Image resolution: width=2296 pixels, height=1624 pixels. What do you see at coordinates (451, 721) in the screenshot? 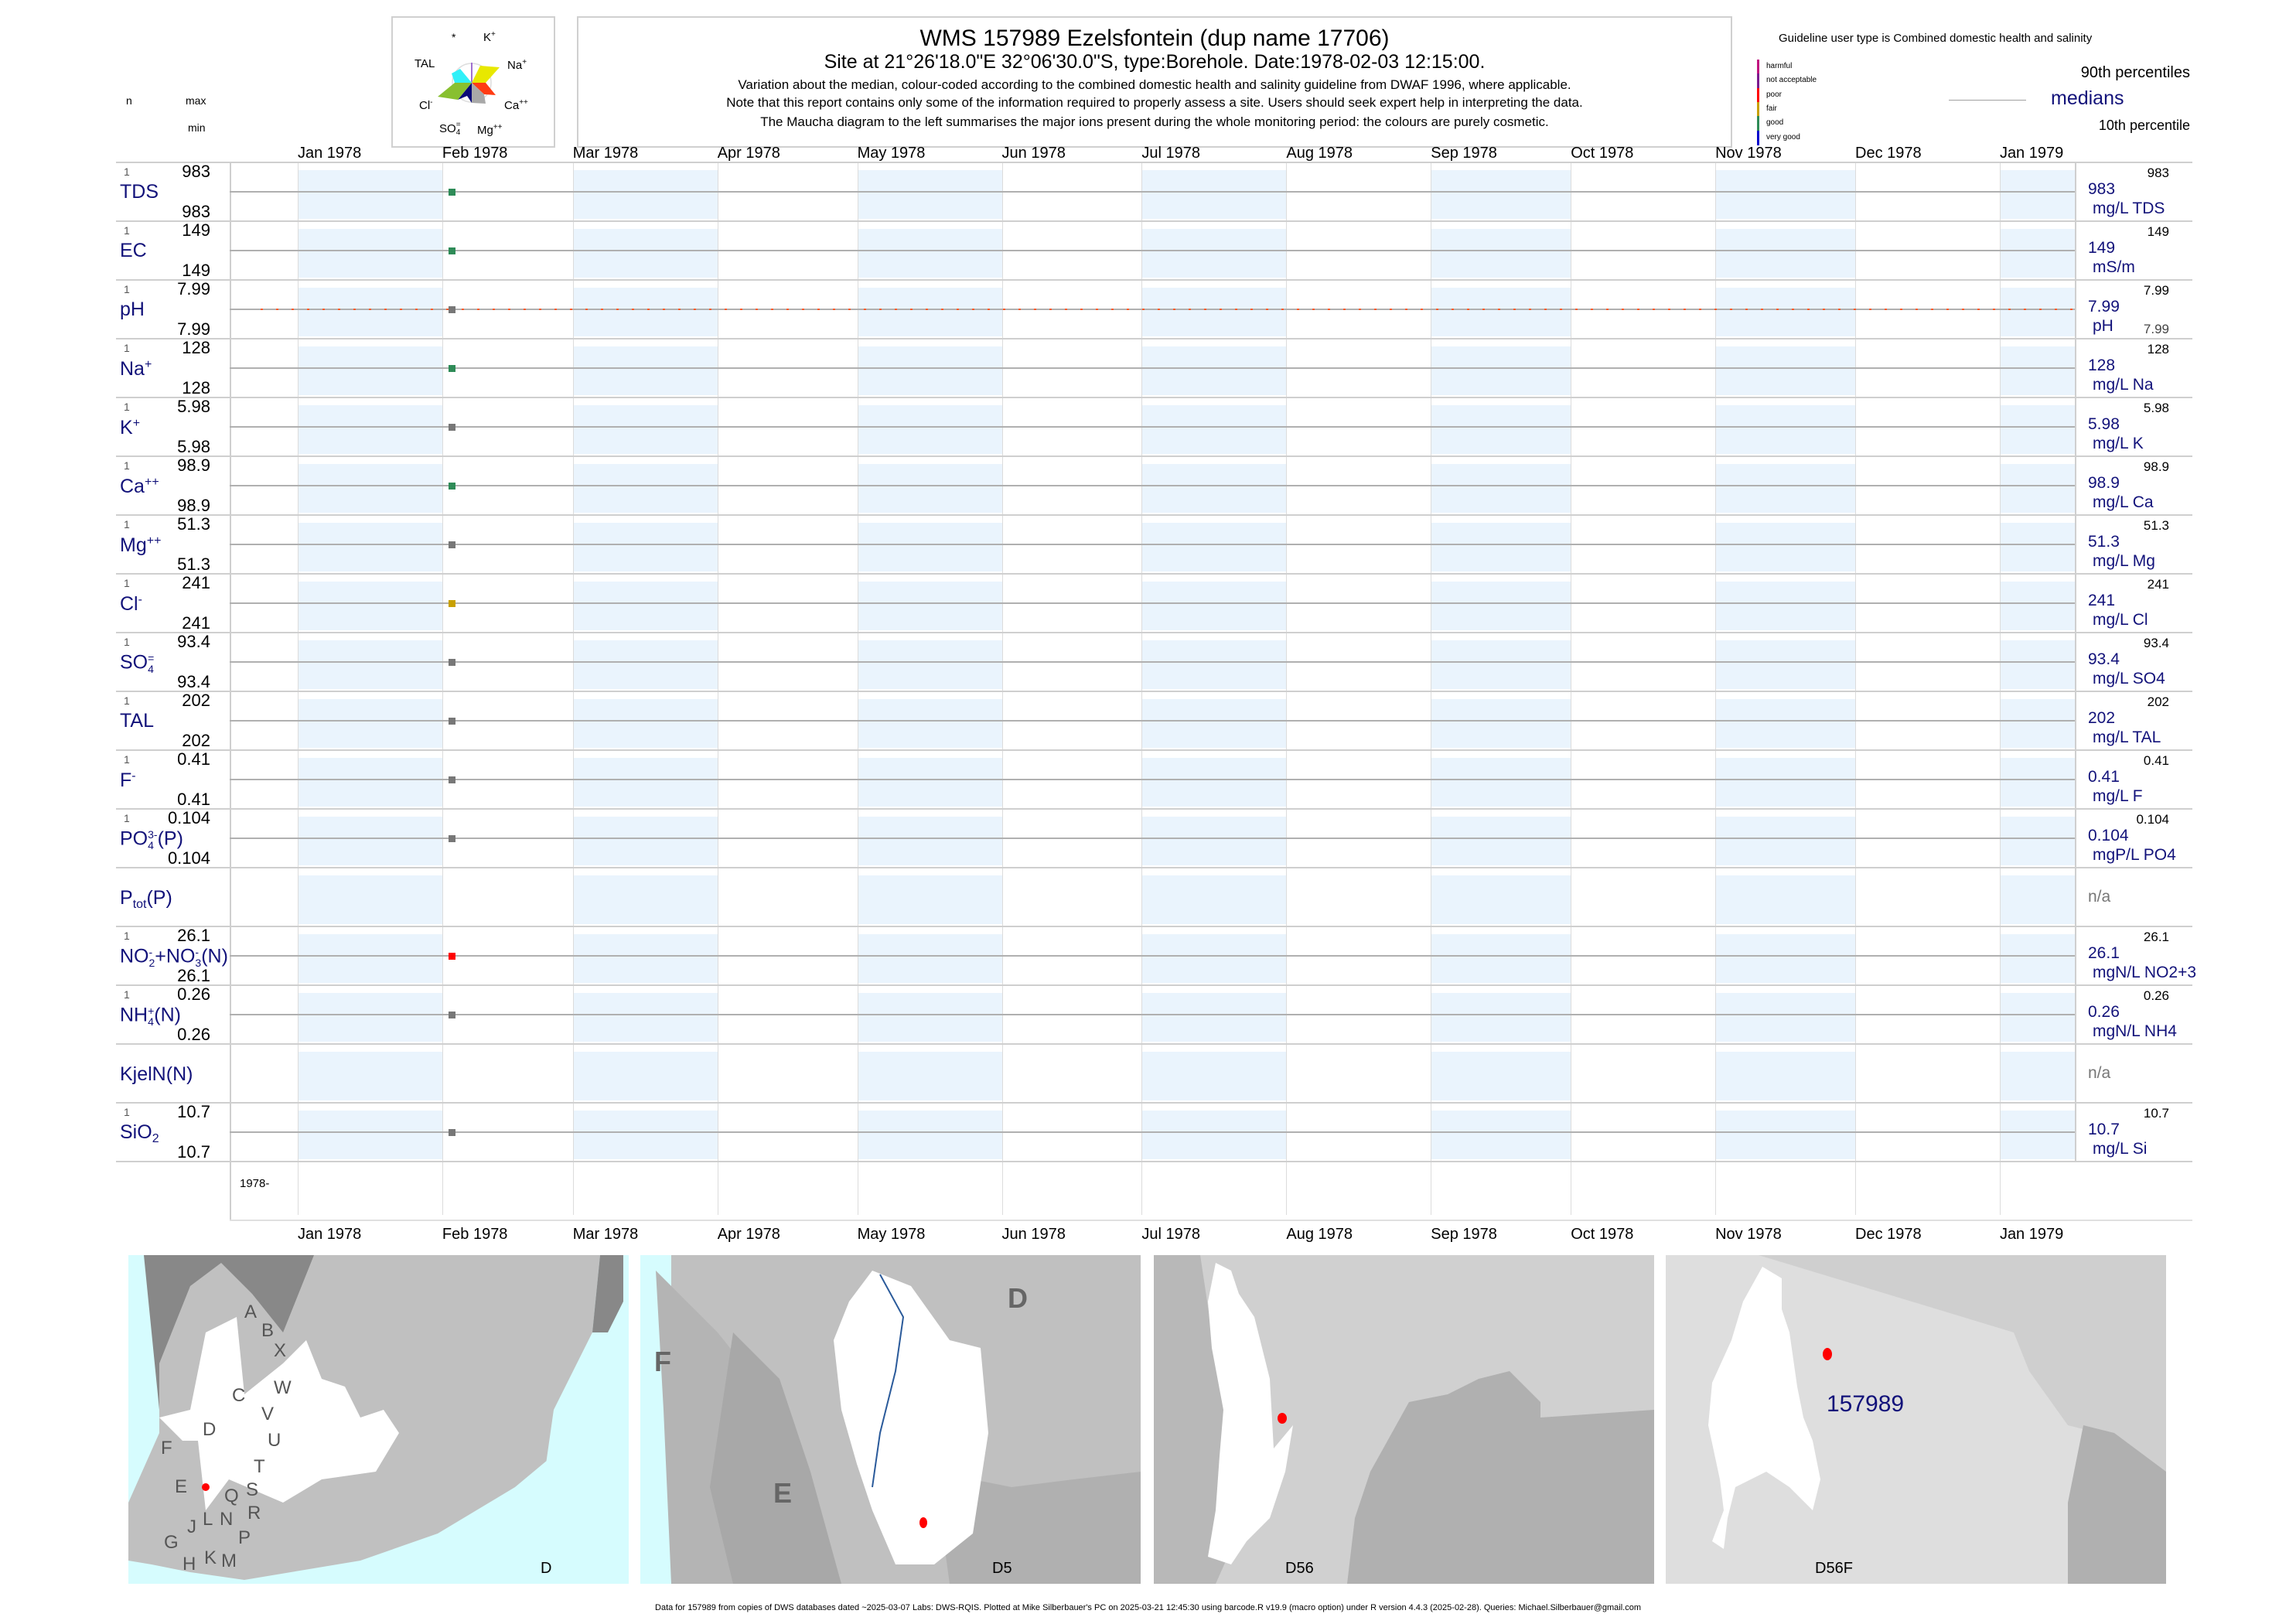
I see `data-point-tal` at bounding box center [451, 721].